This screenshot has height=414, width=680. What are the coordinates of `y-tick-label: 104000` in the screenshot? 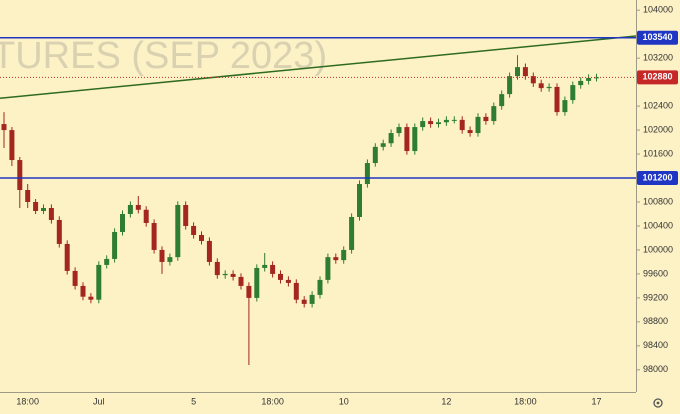 It's located at (658, 10).